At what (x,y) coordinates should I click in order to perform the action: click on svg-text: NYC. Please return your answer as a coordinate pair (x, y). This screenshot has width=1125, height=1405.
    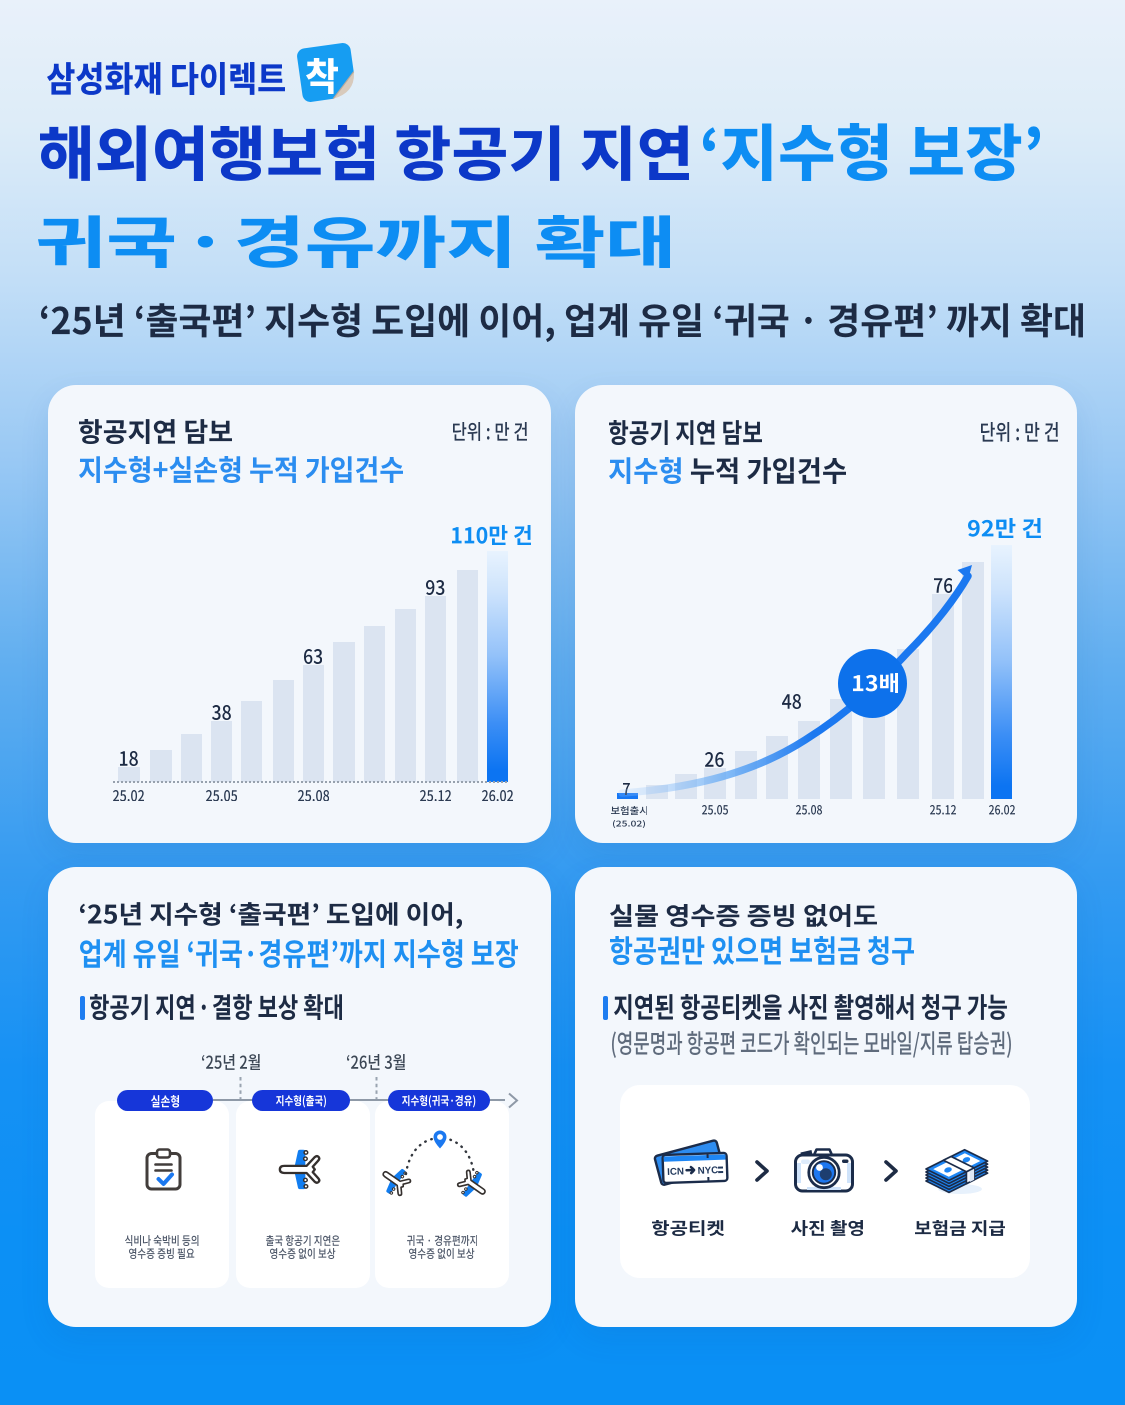
    Looking at the image, I should click on (707, 1171).